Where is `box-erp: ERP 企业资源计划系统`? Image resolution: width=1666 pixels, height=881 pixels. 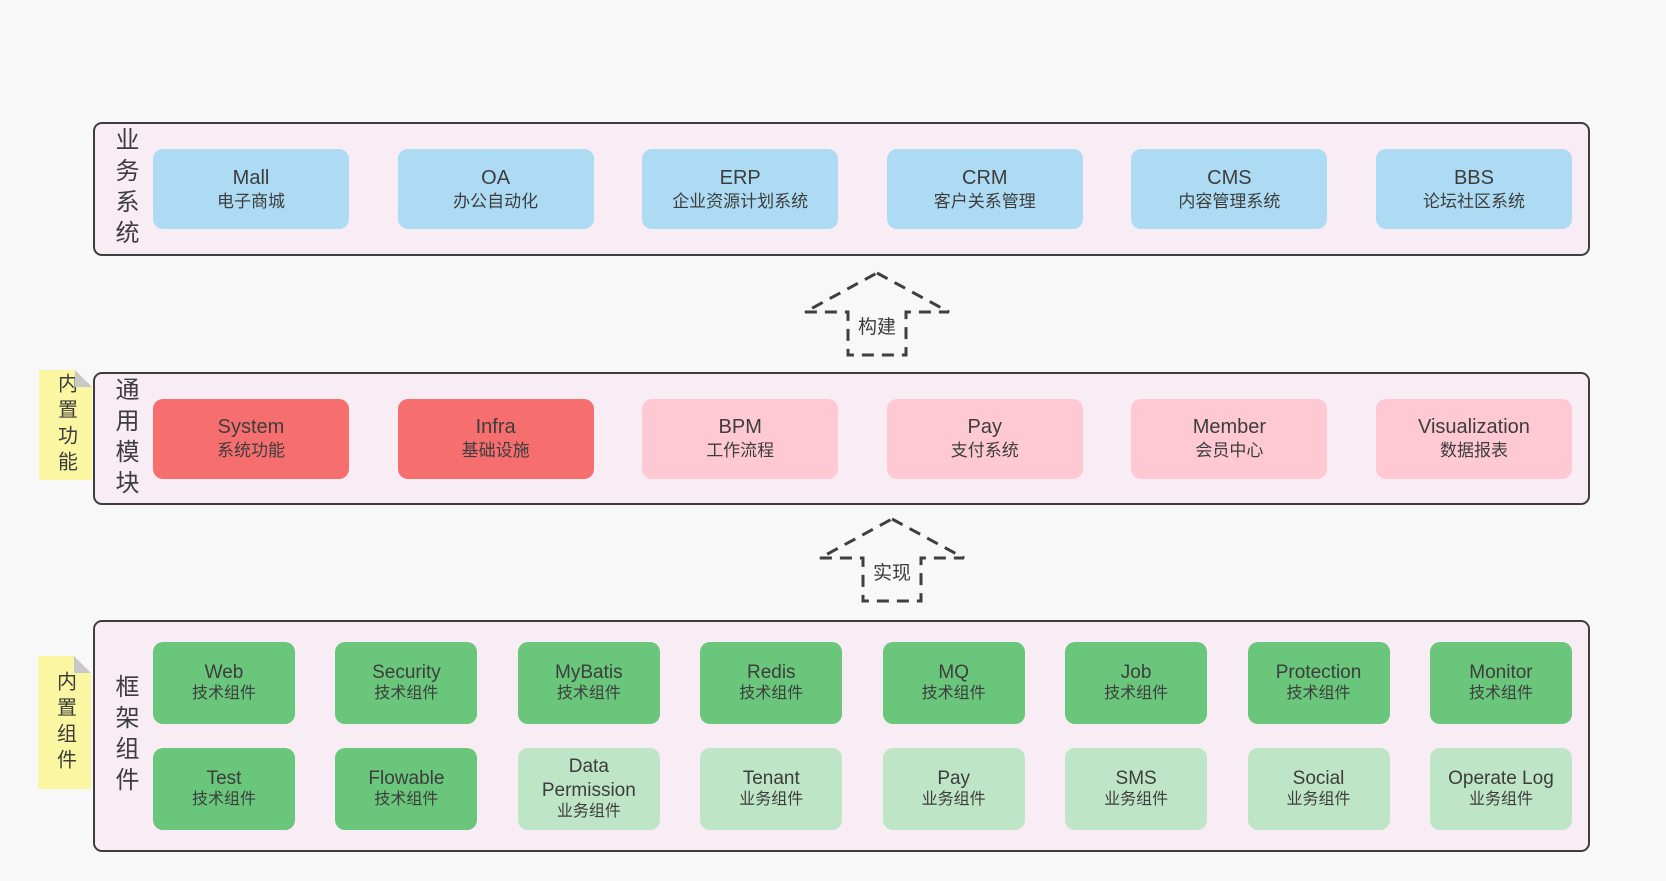 box-erp: ERP 企业资源计划系统 is located at coordinates (740, 189).